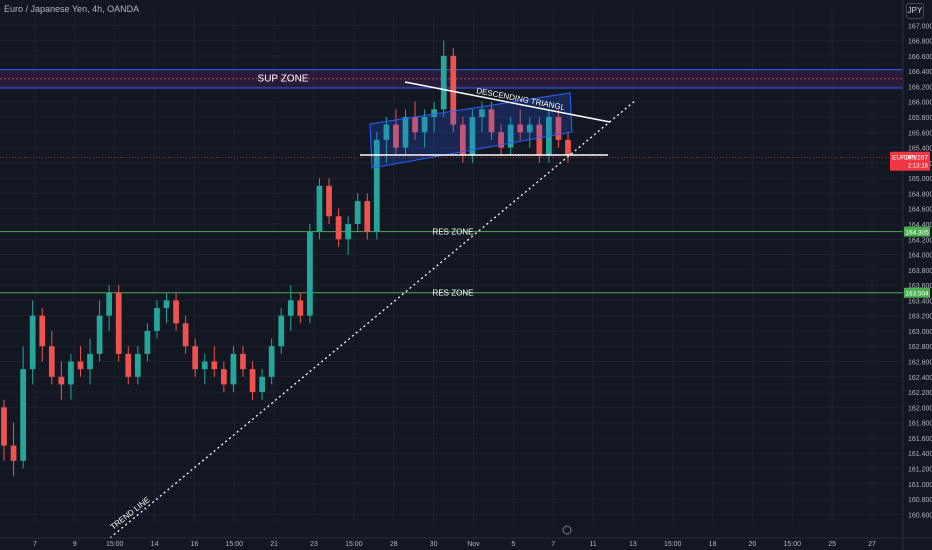  I want to click on y-tick-label: 165.000, so click(920, 179).